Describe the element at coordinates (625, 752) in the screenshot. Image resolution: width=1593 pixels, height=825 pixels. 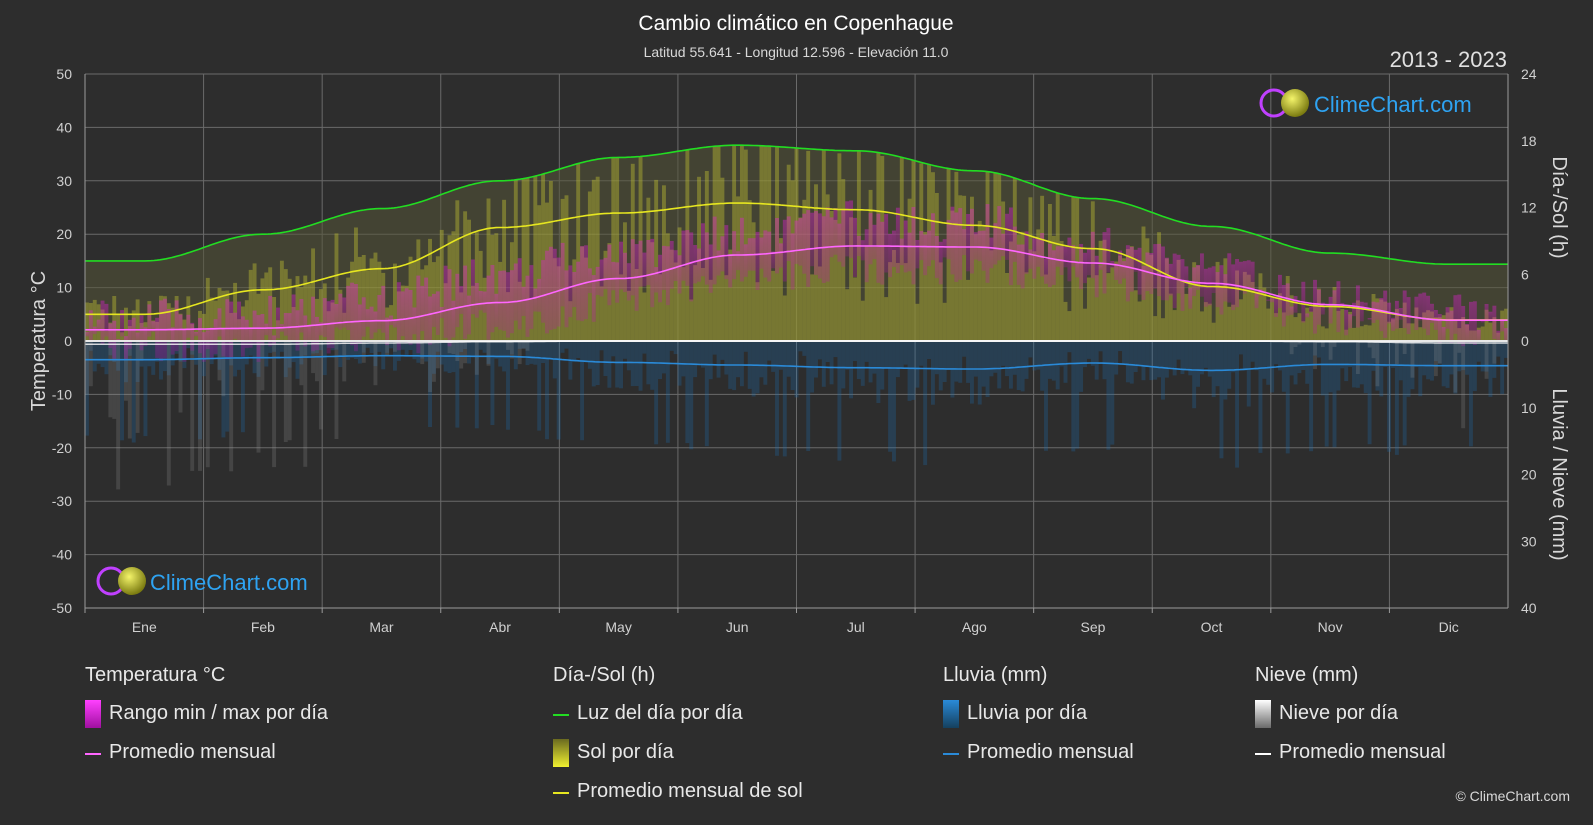
I see `legend-sun-day-label: Sol por día` at that location.